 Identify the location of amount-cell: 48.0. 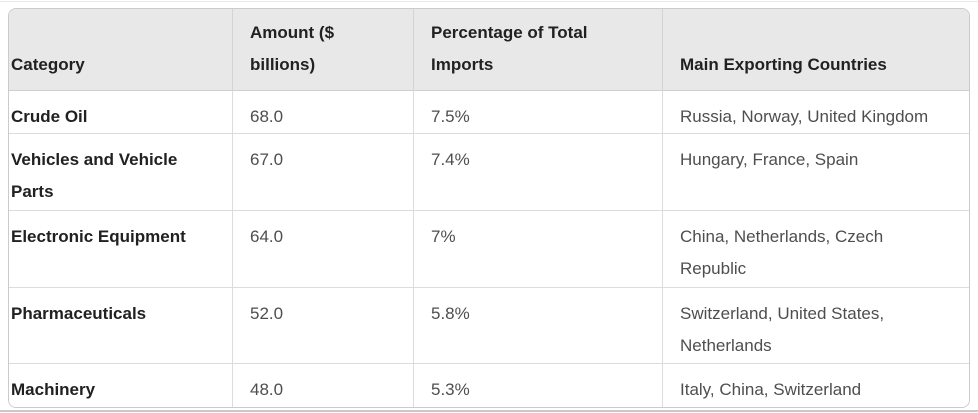
(323, 385).